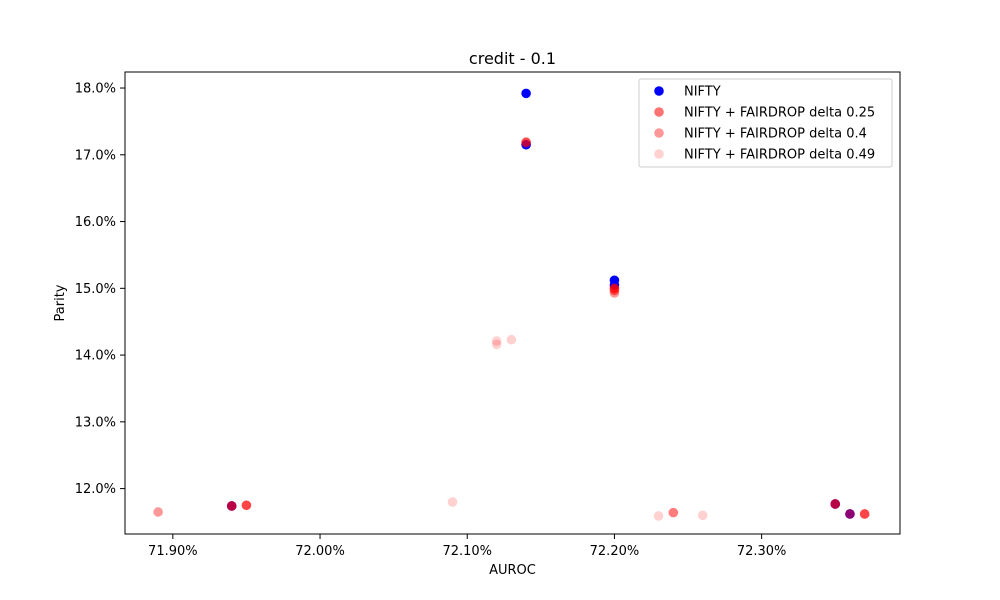 This screenshot has height=600, width=1000. I want to click on legend-frame, so click(765, 123).